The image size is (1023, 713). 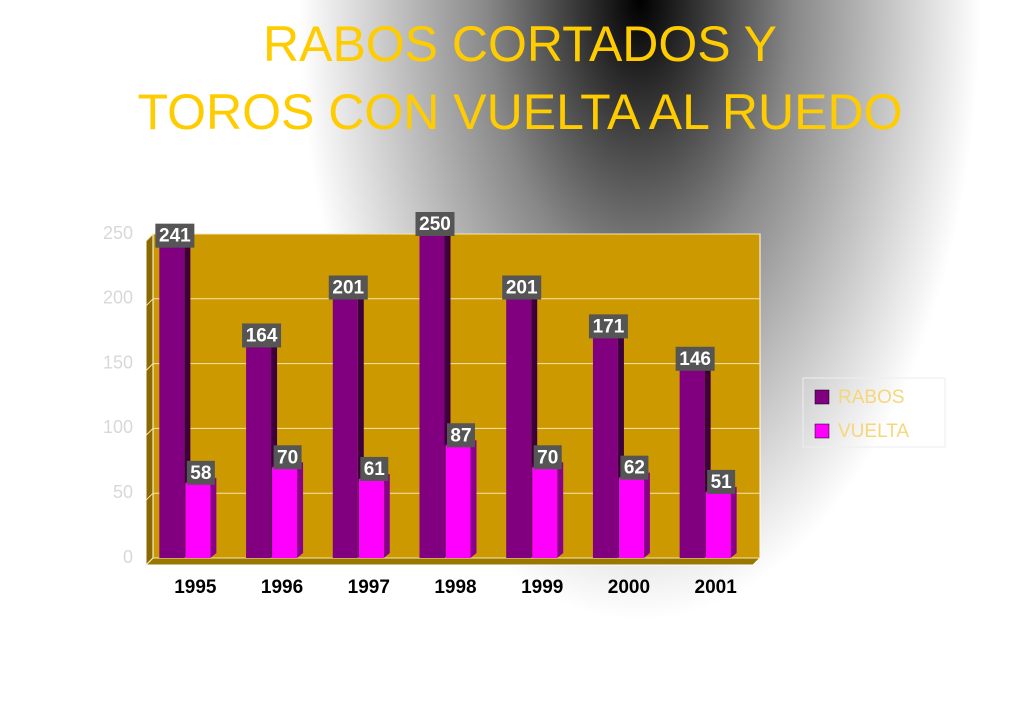 I want to click on data-label: 62, so click(x=634, y=468).